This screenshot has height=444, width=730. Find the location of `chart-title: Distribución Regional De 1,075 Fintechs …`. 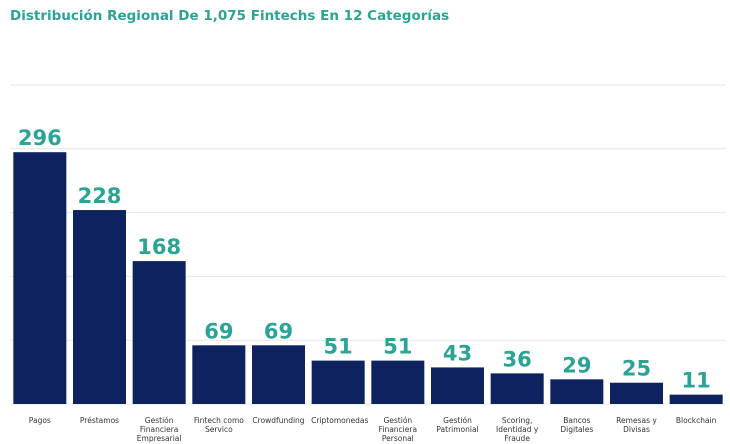

chart-title: Distribución Regional De 1,075 Fintechs … is located at coordinates (229, 16).